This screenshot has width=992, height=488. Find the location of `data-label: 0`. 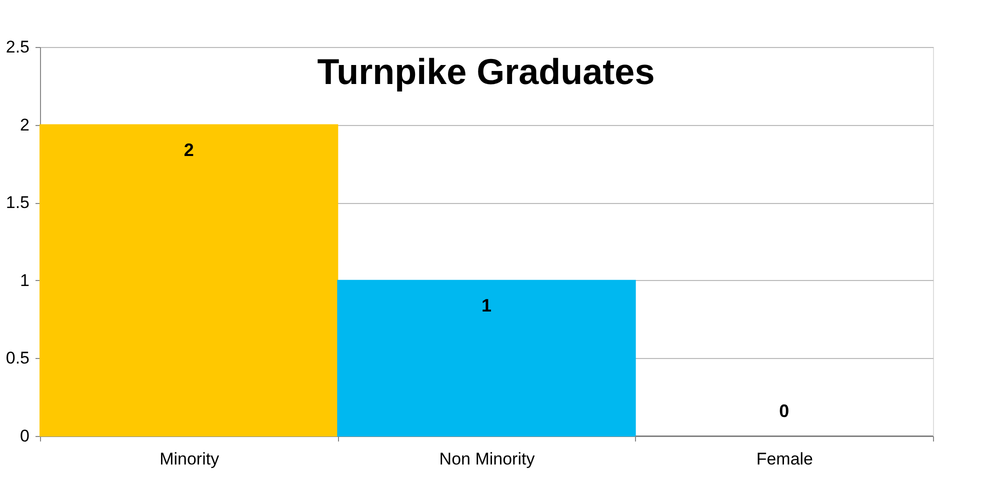

data-label: 0 is located at coordinates (784, 411).